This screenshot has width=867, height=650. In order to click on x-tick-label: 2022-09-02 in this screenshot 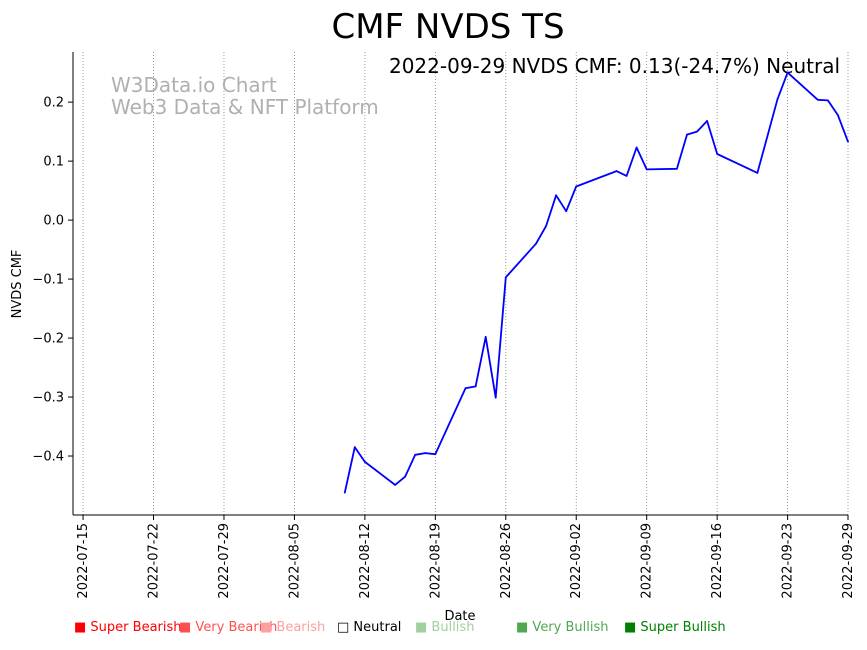, I will do `click(576, 561)`.